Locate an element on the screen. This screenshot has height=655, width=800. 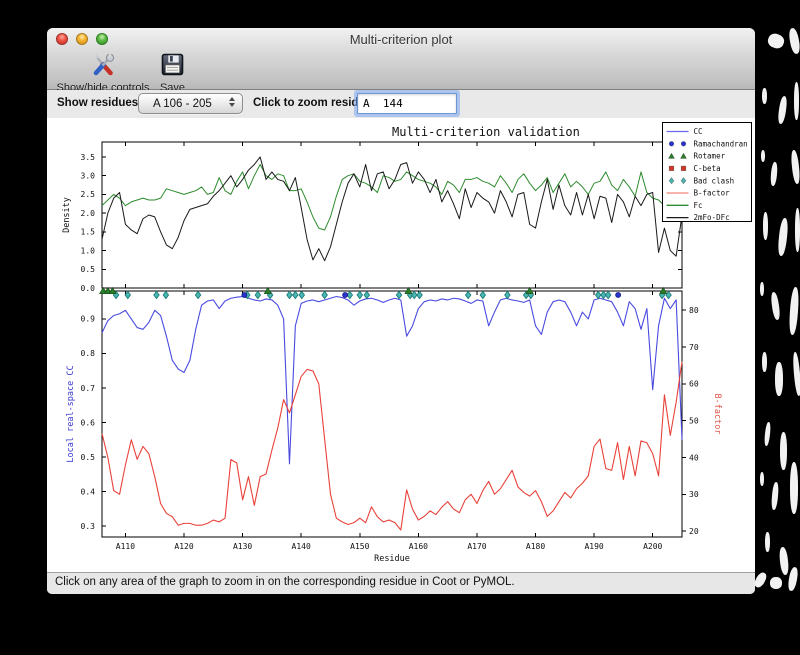
svg-text: 0.4 is located at coordinates (88, 491).